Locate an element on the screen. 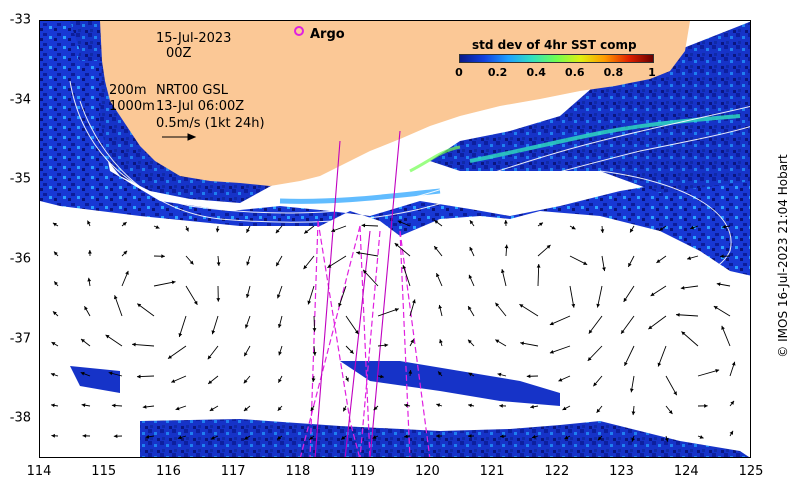  date-label: 15-Jul-2023 is located at coordinates (194, 38).